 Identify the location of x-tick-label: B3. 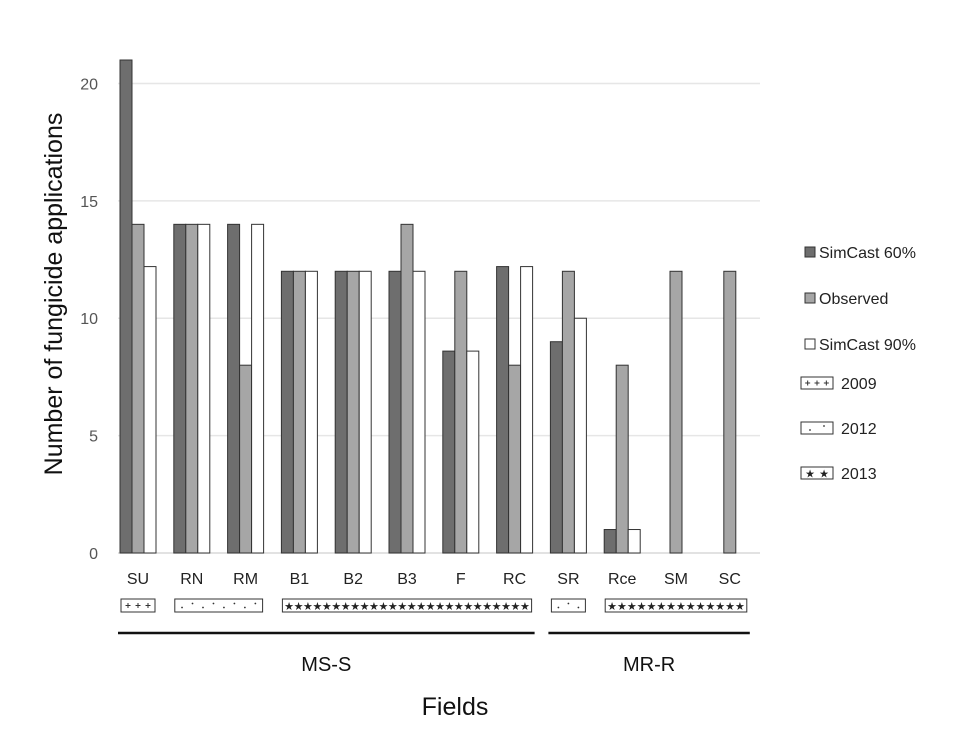
(407, 579).